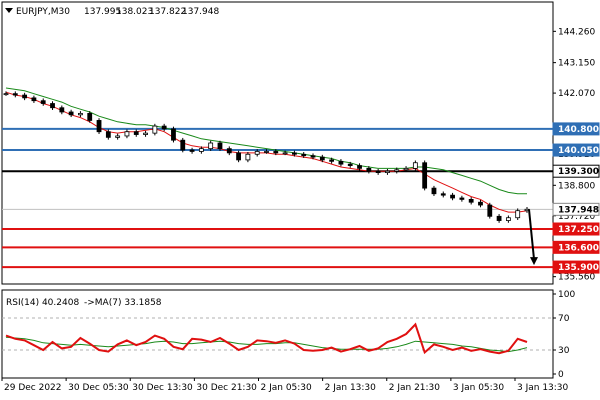 The width and height of the screenshot is (600, 400). Describe the element at coordinates (479, 388) in the screenshot. I see `x-tick-label: 3 Jan 05:30` at that location.